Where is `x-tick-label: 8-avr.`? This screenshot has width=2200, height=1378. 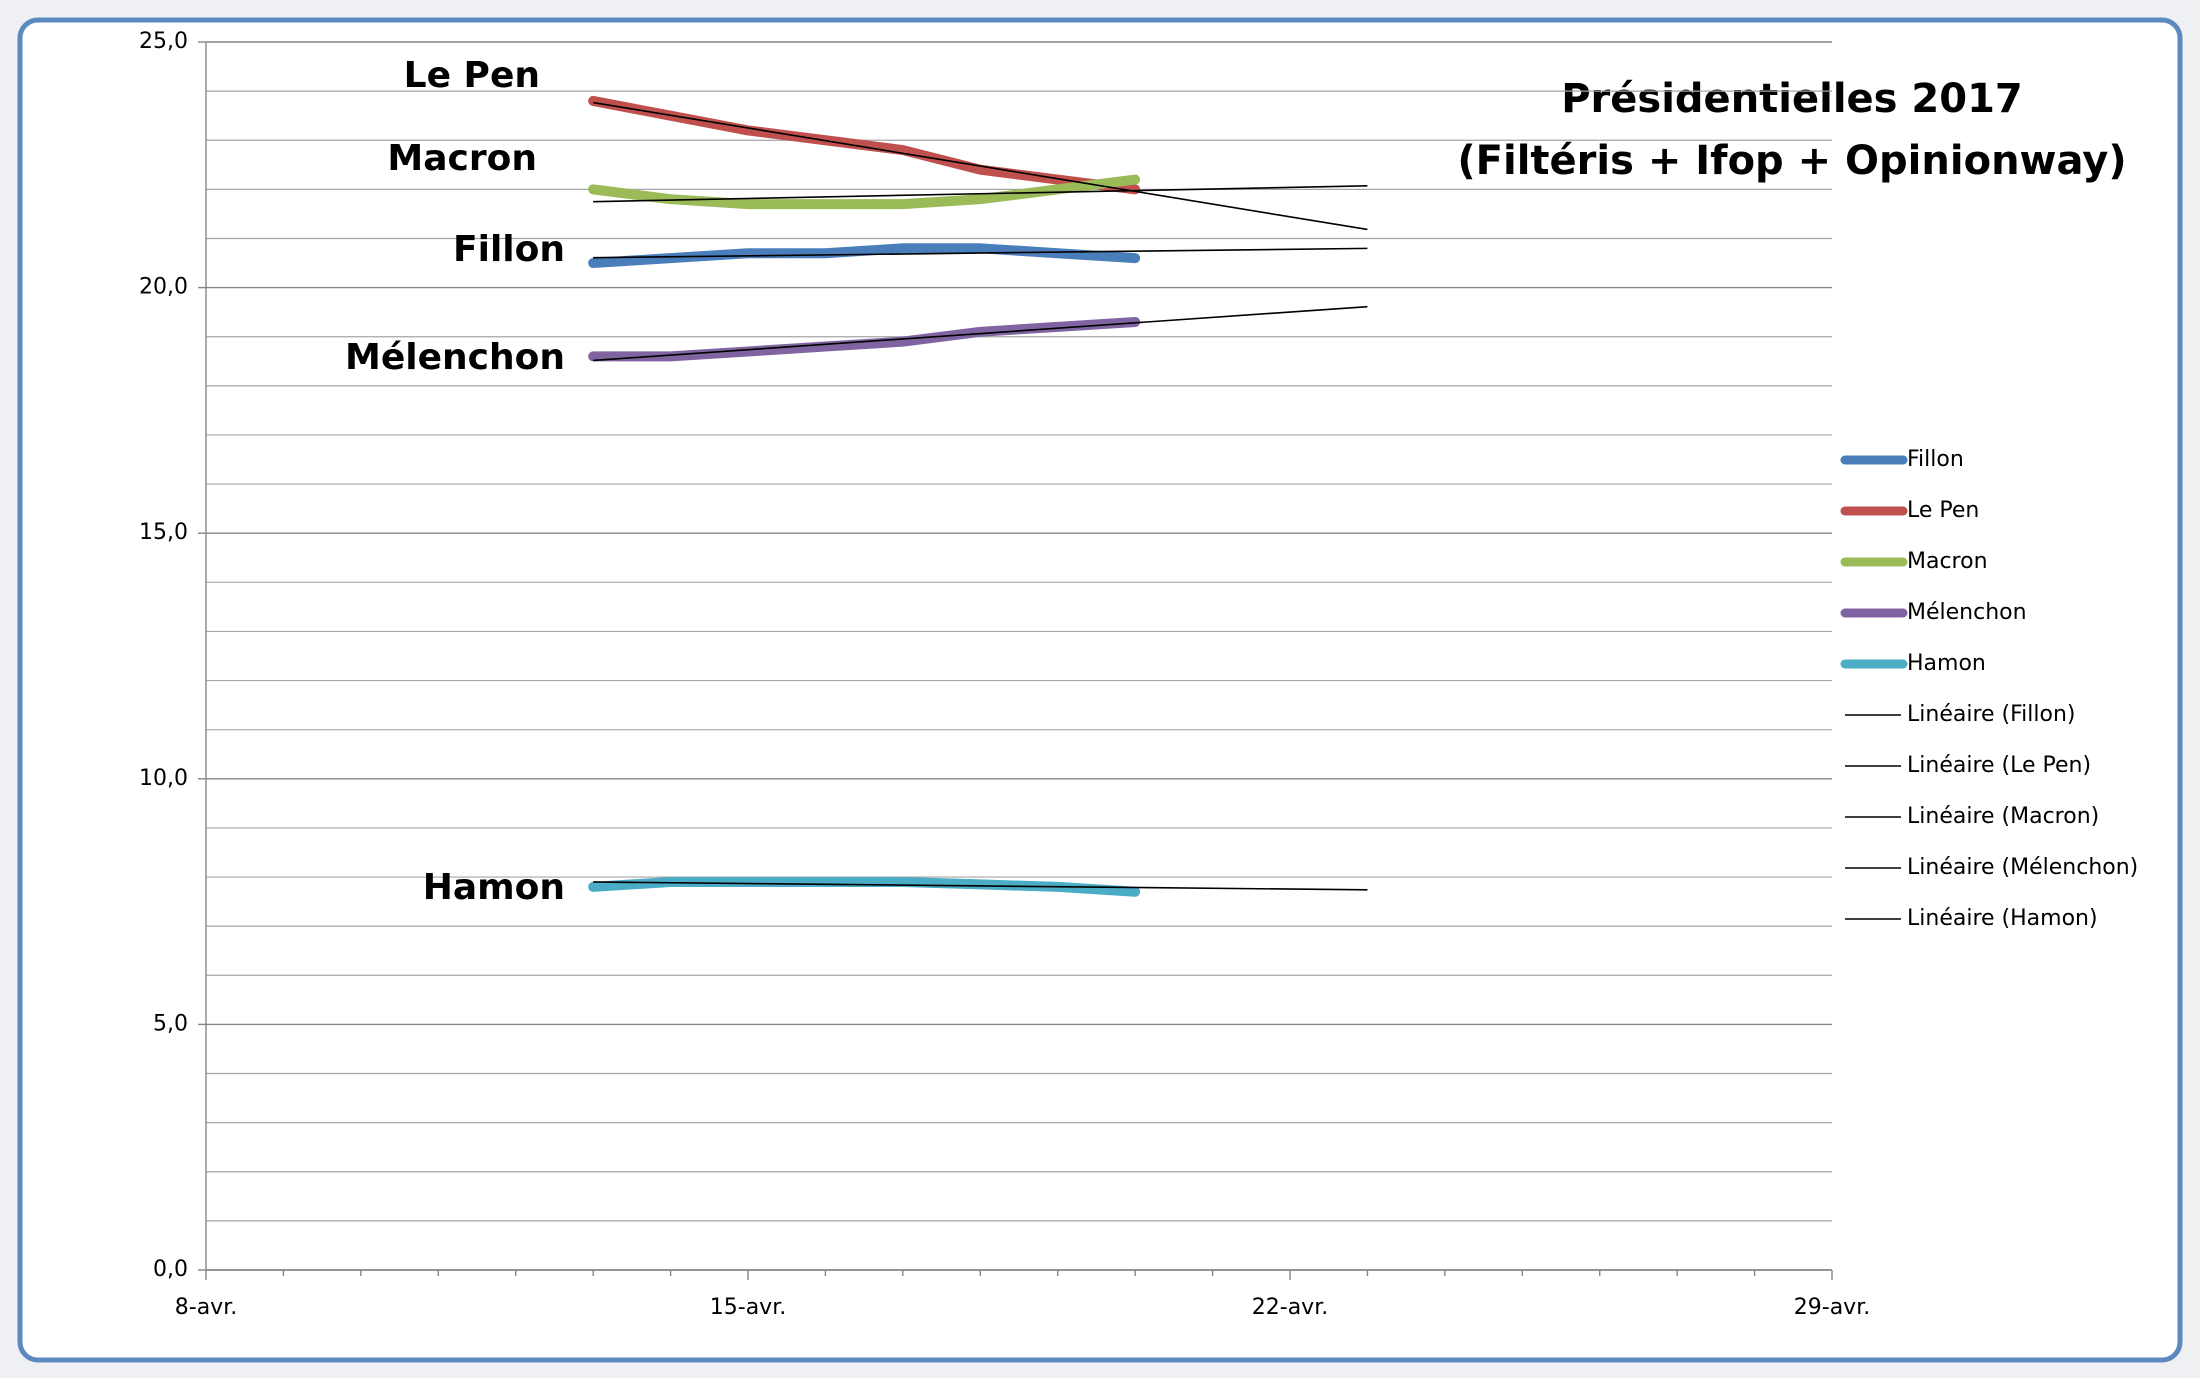 x-tick-label: 8-avr. is located at coordinates (206, 1307).